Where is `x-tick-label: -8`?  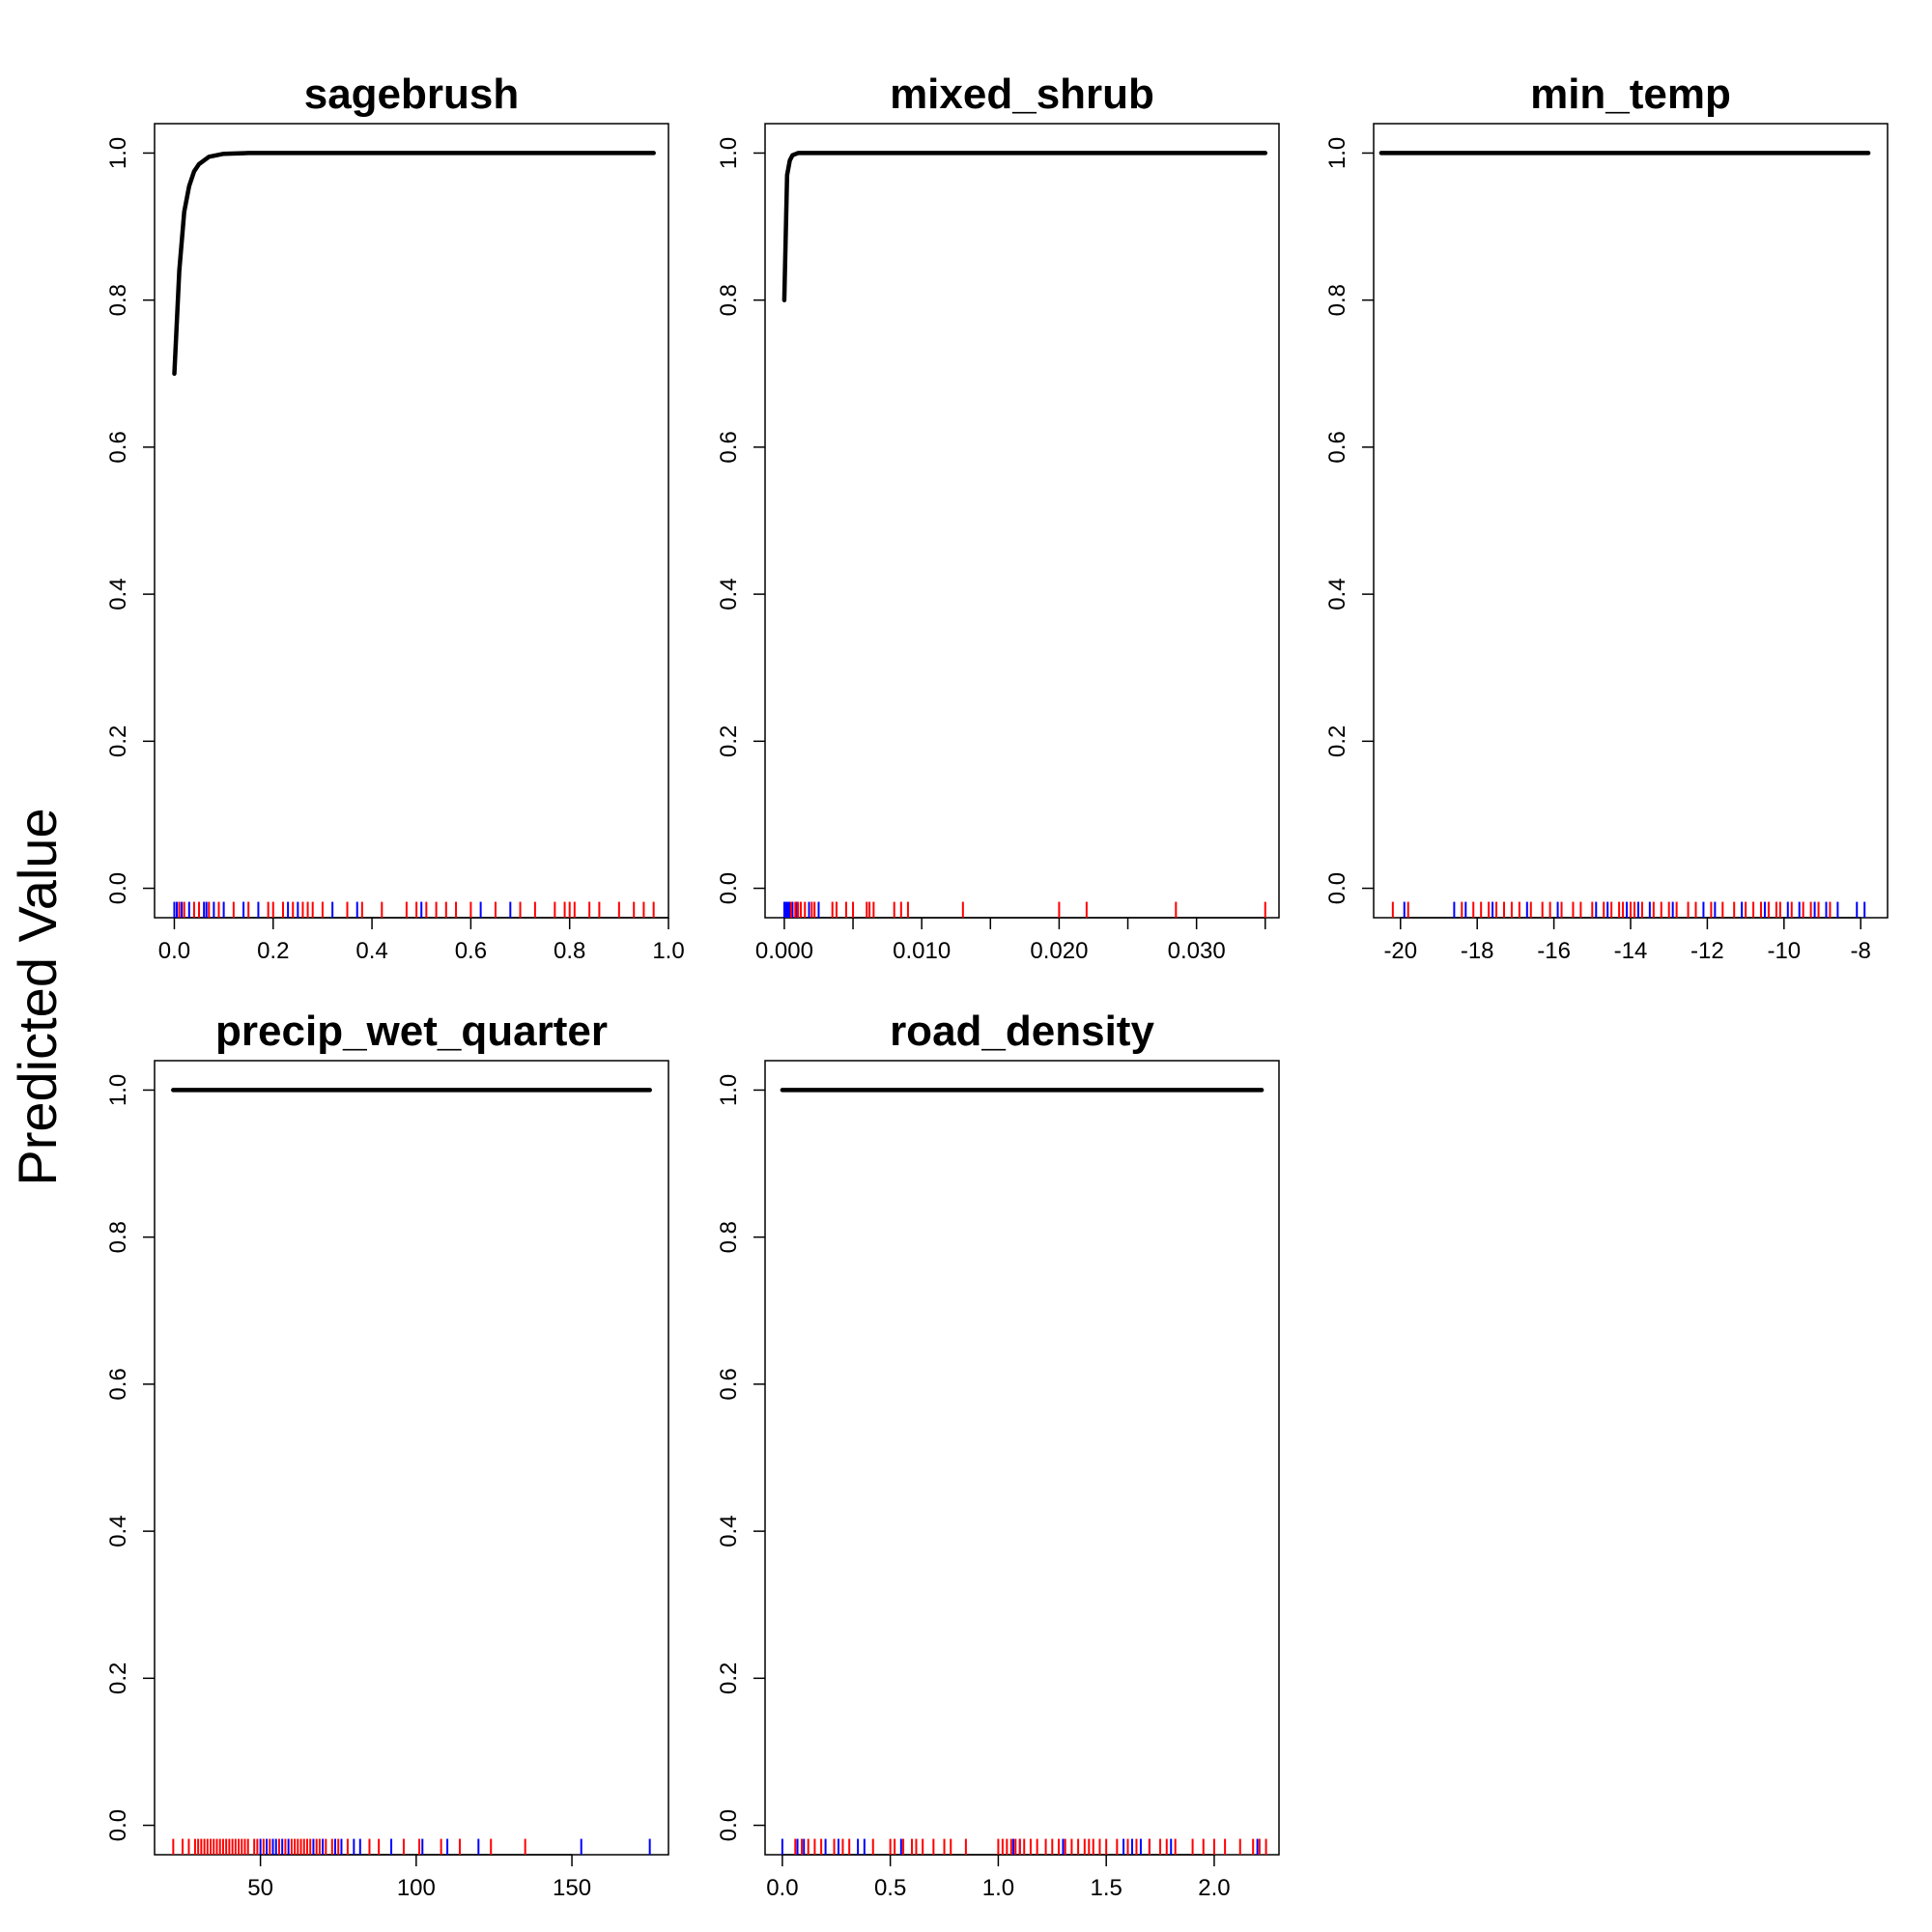 x-tick-label: -8 is located at coordinates (1861, 951).